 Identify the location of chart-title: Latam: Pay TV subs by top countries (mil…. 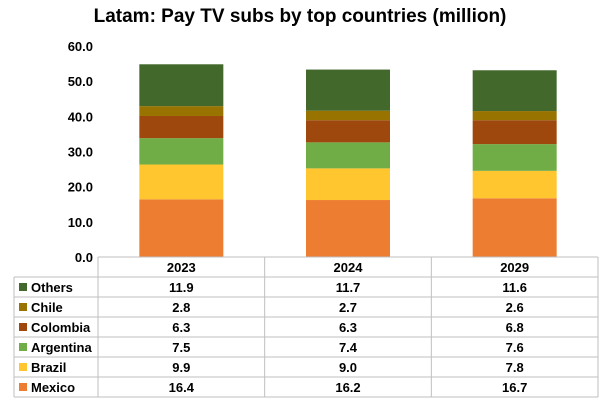
(300, 16).